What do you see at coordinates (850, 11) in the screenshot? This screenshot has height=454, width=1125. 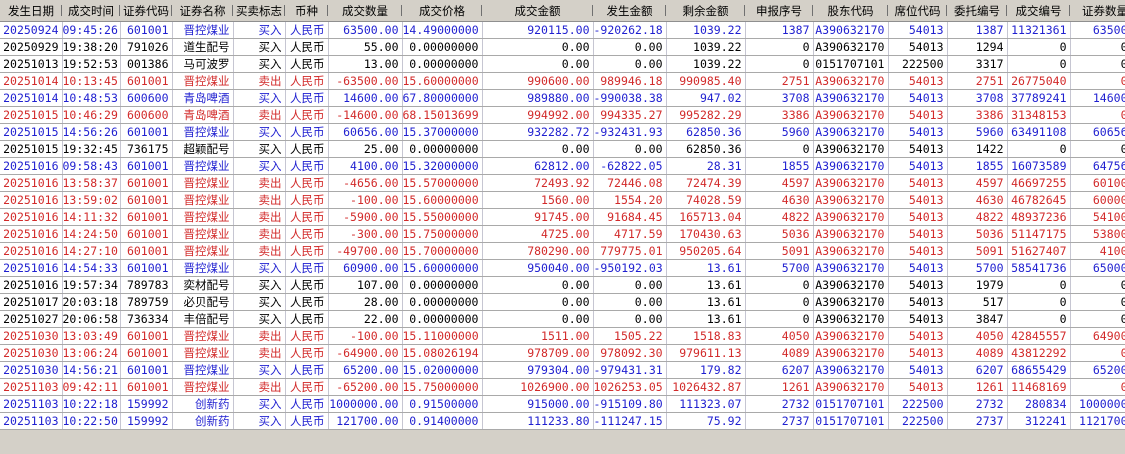 I see `column-header-holder-code: 股东代码` at bounding box center [850, 11].